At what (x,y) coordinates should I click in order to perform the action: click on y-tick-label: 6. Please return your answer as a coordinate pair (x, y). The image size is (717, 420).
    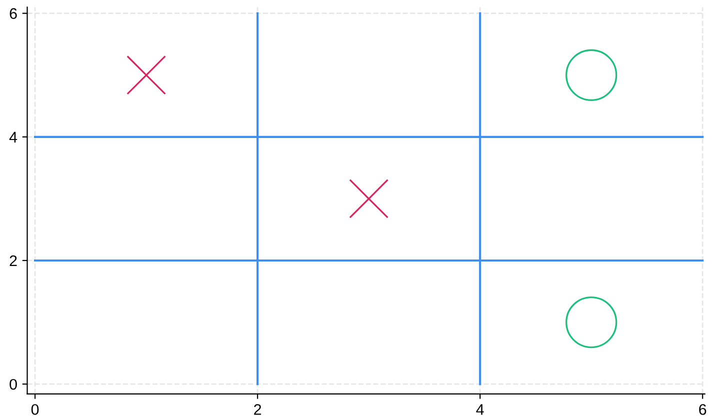
    Looking at the image, I should click on (13, 14).